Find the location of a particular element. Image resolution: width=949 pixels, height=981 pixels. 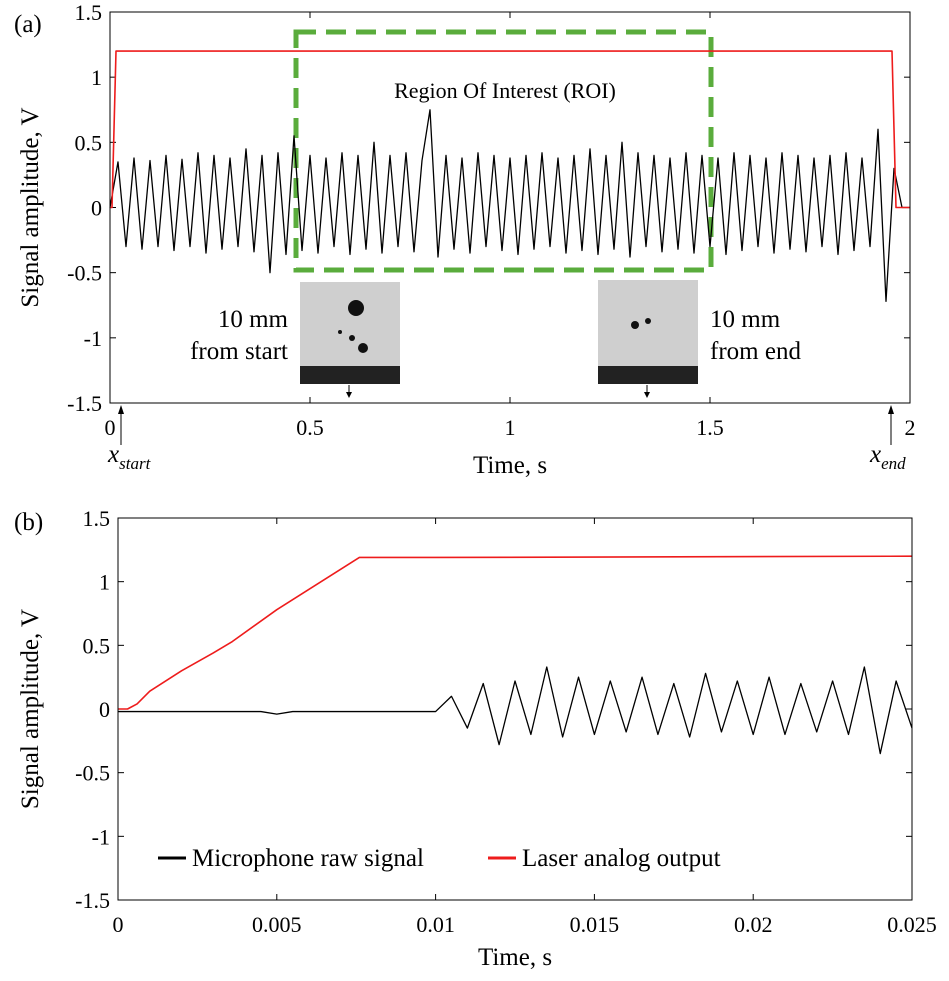

x-tick-label: 1.5 is located at coordinates (710, 427).